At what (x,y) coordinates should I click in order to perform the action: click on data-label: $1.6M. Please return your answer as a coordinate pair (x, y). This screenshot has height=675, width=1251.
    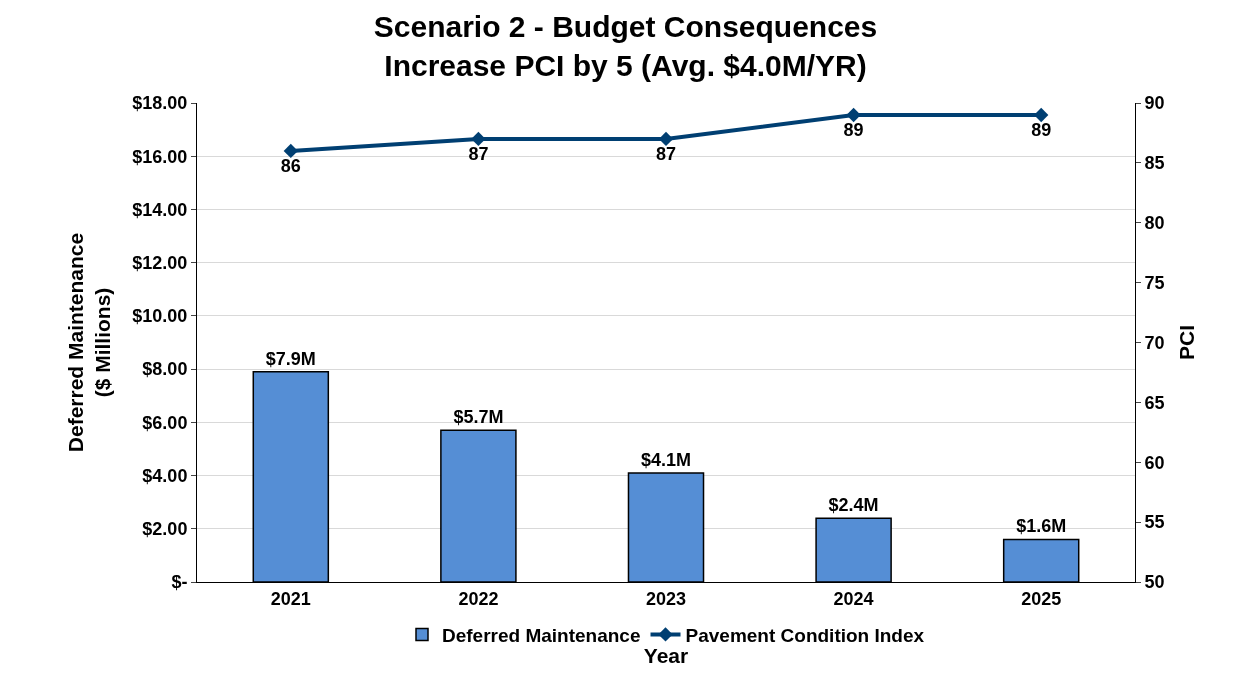
    Looking at the image, I should click on (1041, 526).